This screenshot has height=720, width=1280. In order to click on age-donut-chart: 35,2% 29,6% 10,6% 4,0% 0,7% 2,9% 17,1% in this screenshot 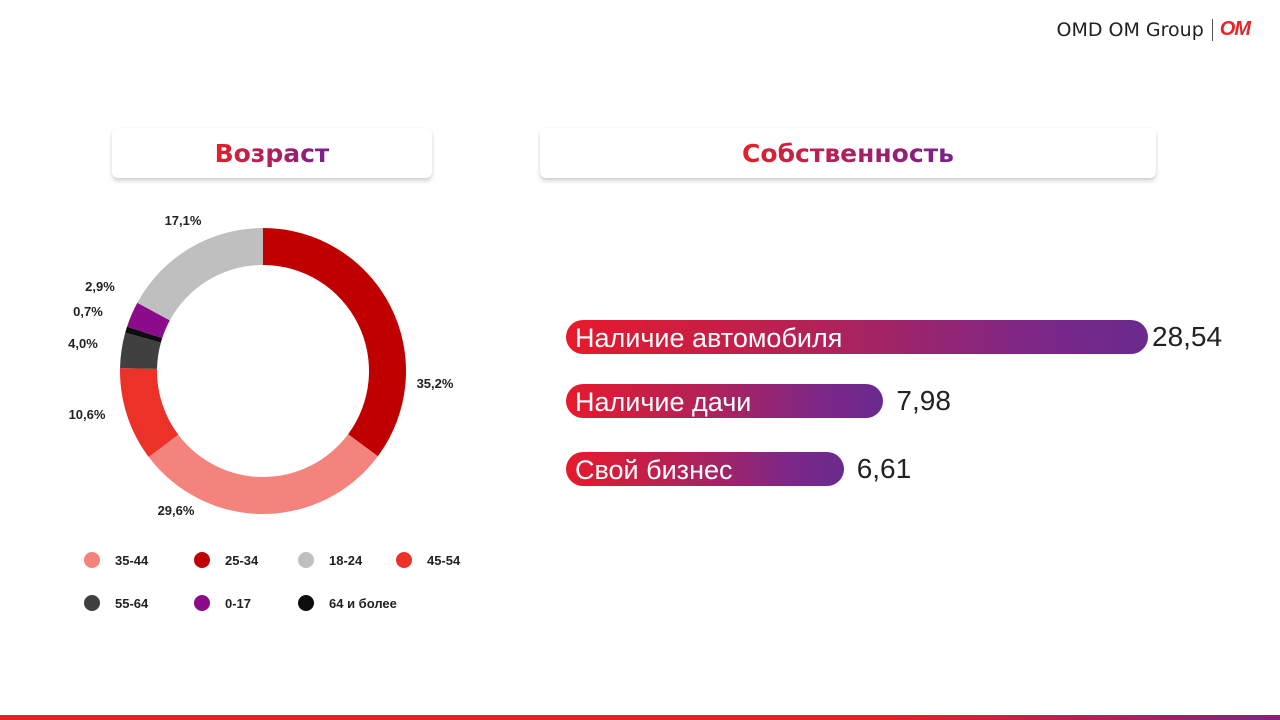, I will do `click(261, 365)`.